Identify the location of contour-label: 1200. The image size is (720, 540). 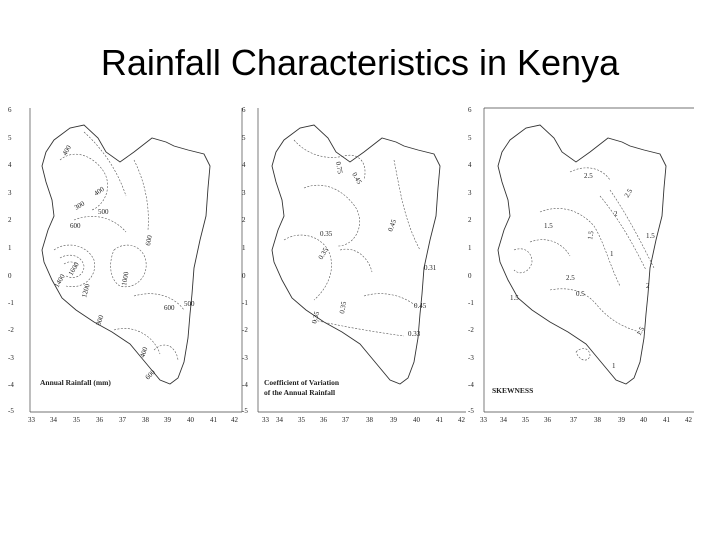
(85, 290).